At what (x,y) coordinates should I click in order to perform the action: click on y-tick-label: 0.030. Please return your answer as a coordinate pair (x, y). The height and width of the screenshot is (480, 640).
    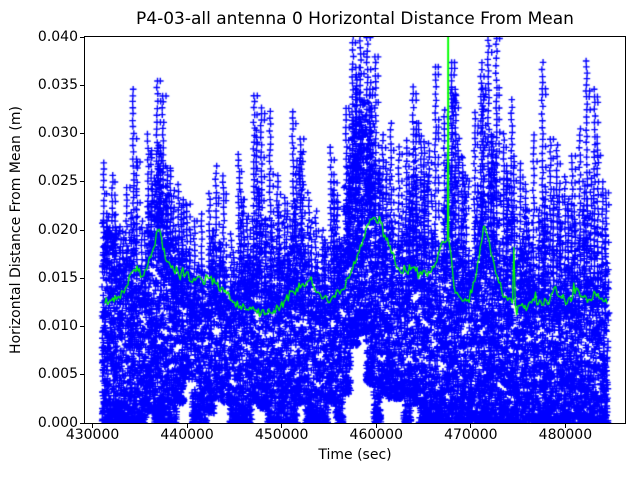
    Looking at the image, I should click on (57, 133).